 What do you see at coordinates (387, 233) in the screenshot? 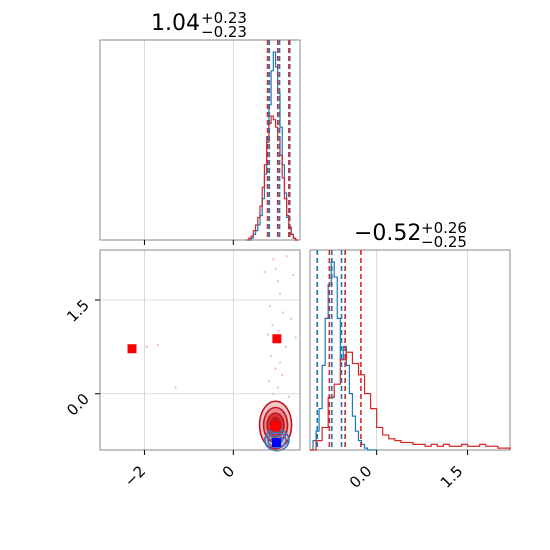
I see `title-right-value: −0.52` at bounding box center [387, 233].